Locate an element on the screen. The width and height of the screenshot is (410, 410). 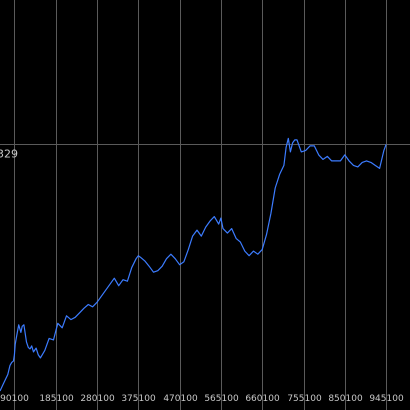
x-tick-label-9: 850100 is located at coordinates (345, 399).